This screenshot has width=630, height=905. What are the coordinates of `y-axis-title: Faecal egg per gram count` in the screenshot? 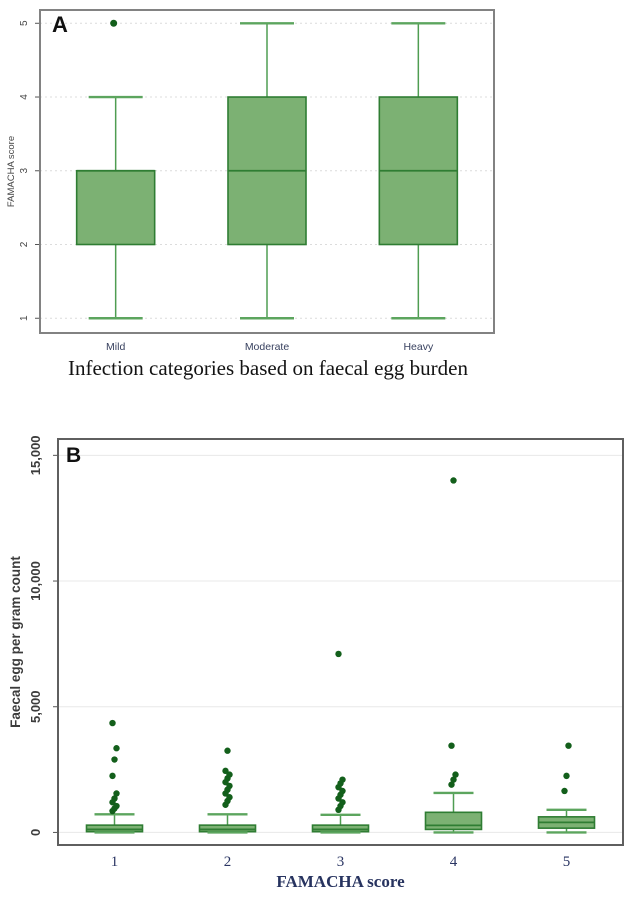 It's located at (15, 642).